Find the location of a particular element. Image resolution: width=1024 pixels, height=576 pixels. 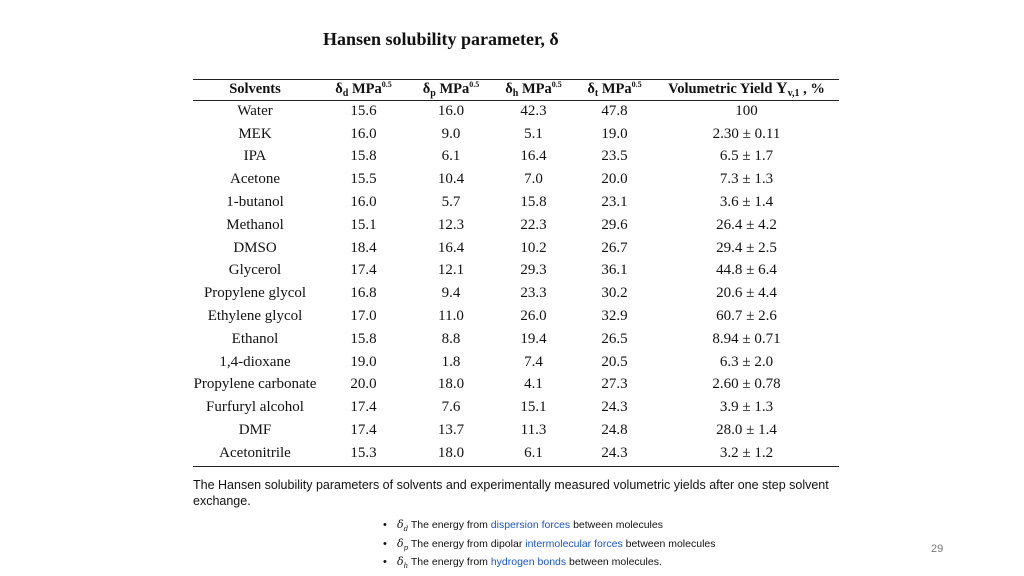

cell-yield: 6.5 ± 1.7 is located at coordinates (746, 156).